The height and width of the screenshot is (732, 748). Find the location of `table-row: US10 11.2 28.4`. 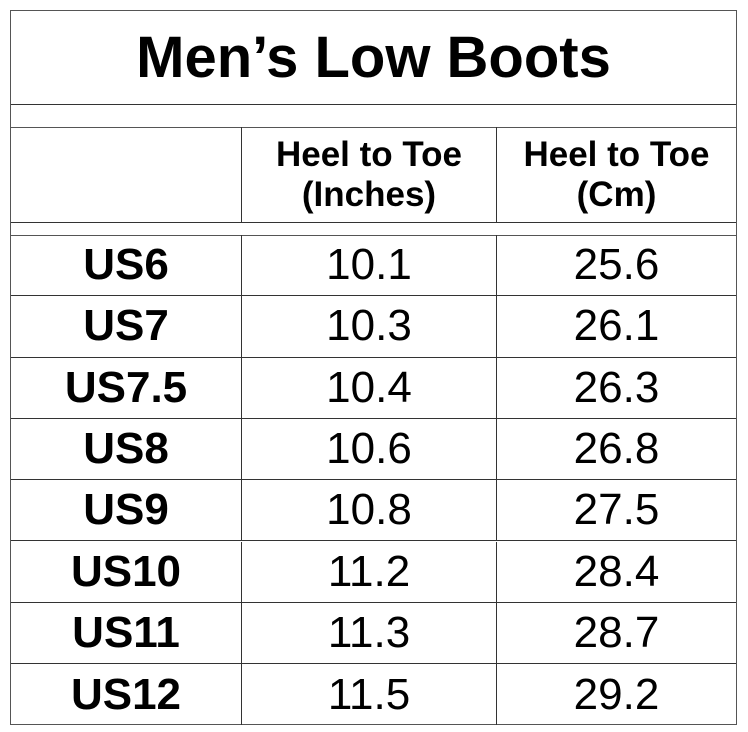

table-row: US10 11.2 28.4 is located at coordinates (373, 572).